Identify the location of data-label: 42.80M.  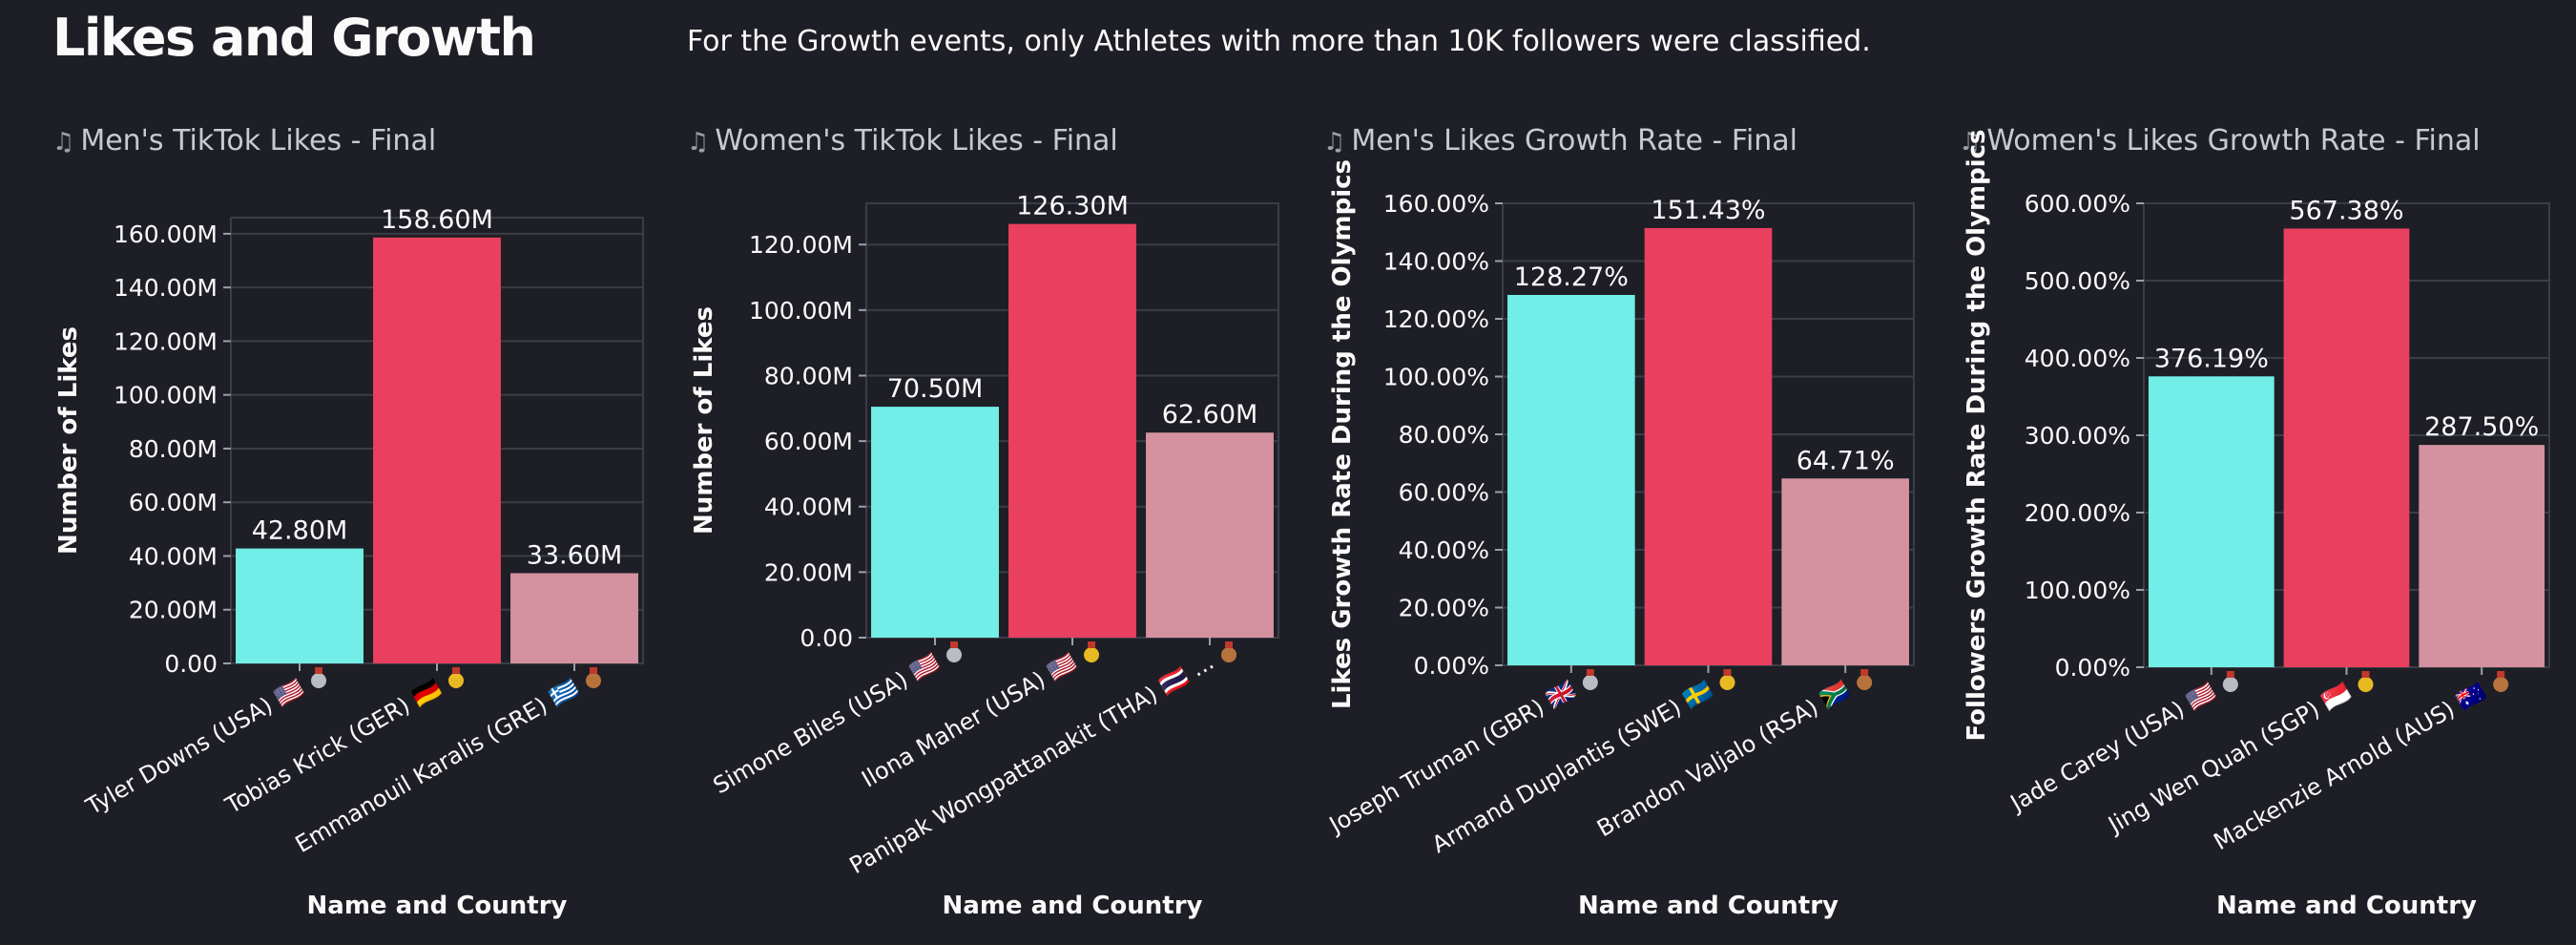
(300, 531).